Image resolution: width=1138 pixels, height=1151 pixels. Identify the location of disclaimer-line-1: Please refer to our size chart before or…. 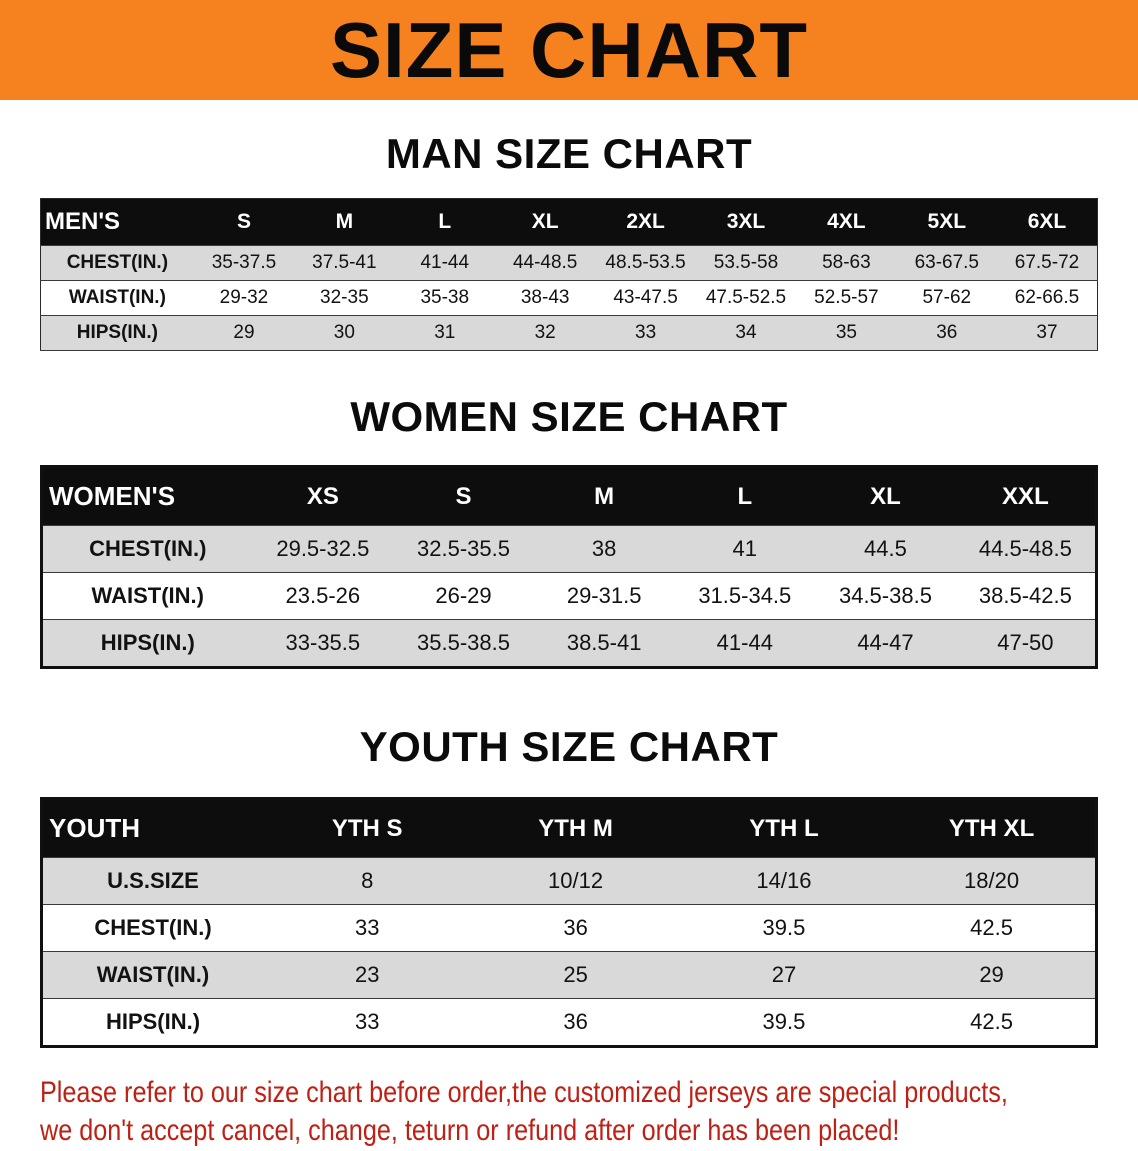
(524, 1092).